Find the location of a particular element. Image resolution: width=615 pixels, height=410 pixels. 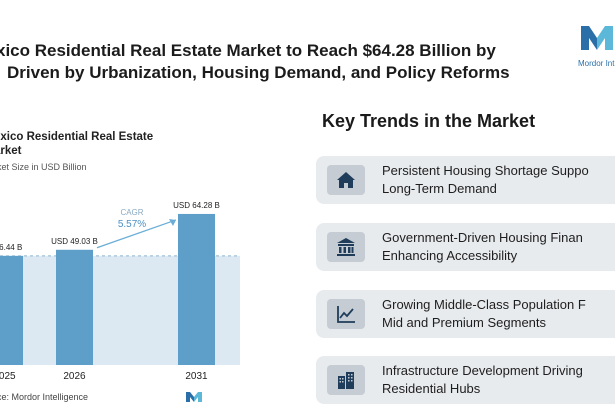

key-trends-heading: Key Trends in the Market is located at coordinates (429, 121).